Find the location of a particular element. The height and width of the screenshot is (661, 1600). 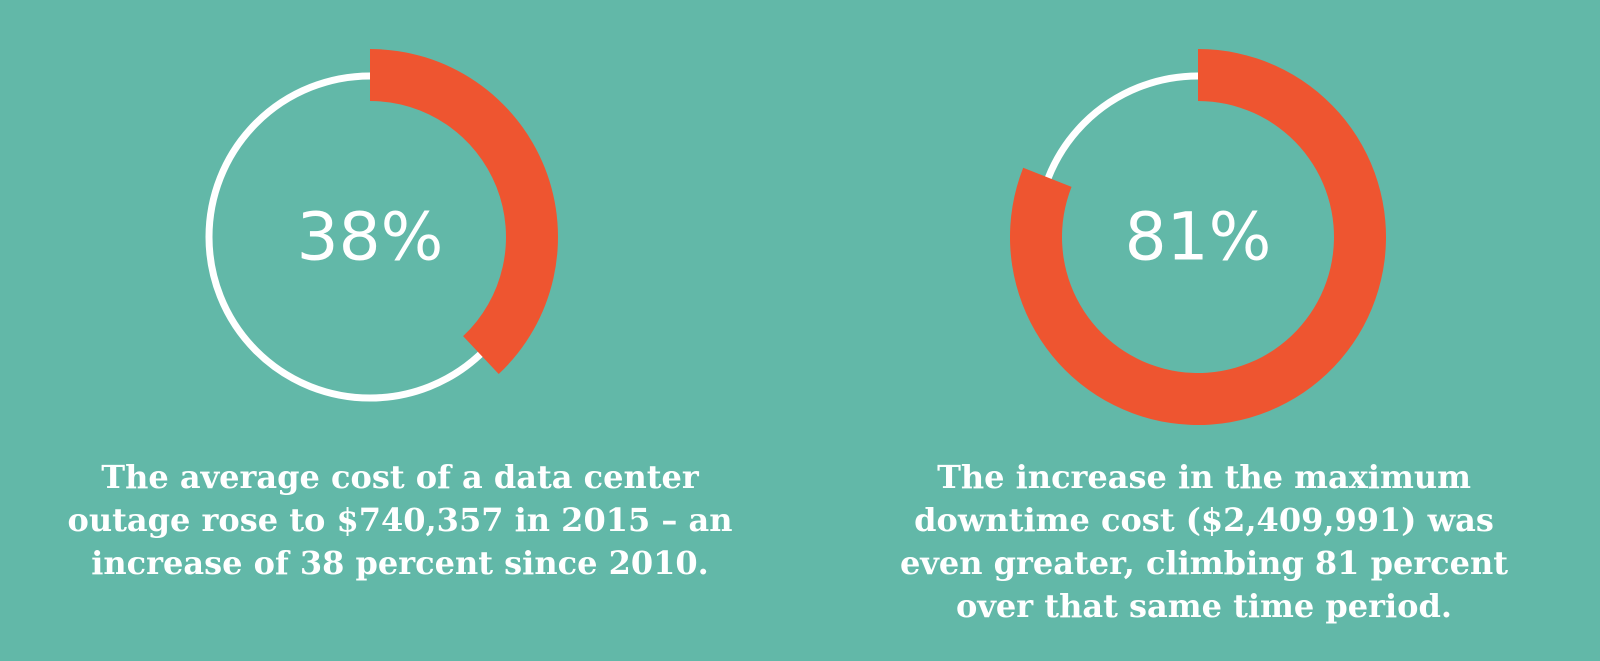

caption-line: increase of 38 percent since 2010. is located at coordinates (400, 563).